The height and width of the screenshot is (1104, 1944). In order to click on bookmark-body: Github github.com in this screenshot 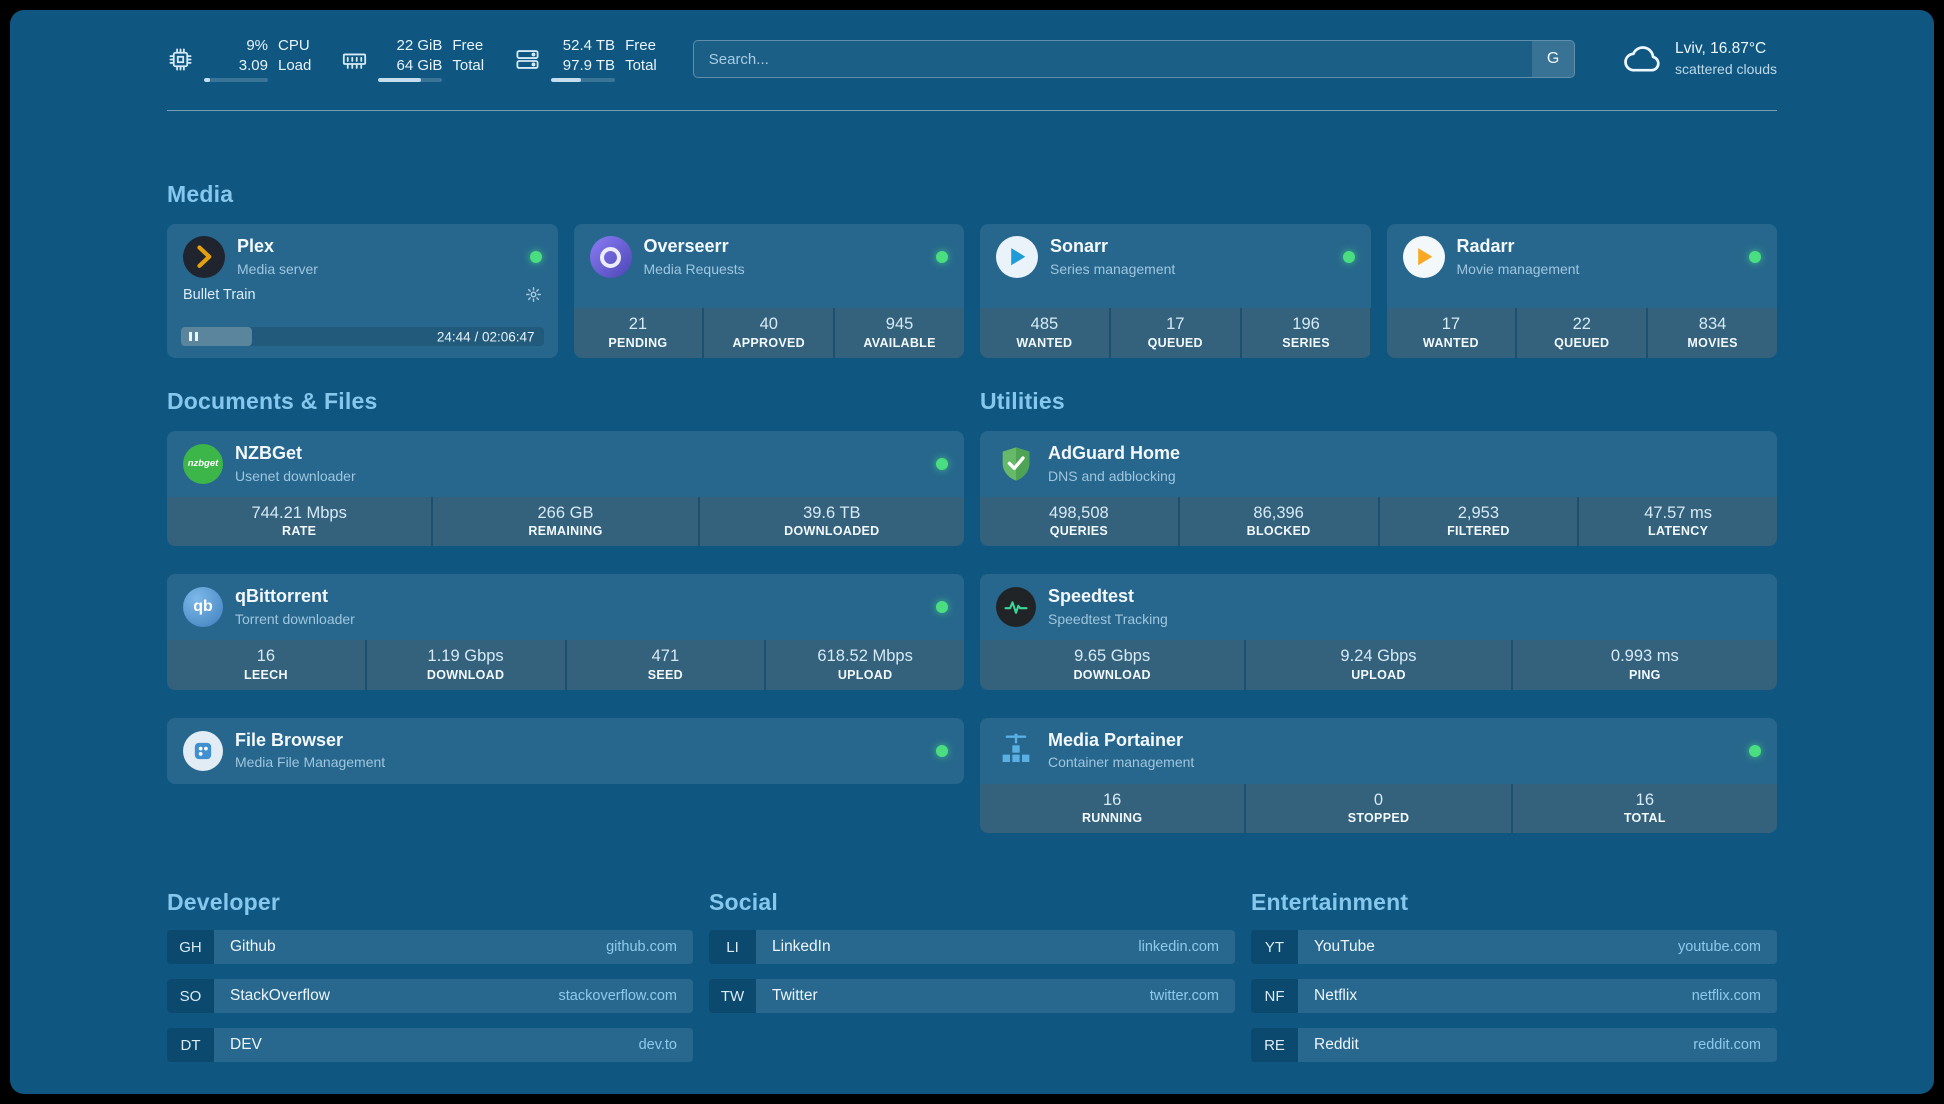, I will do `click(453, 947)`.